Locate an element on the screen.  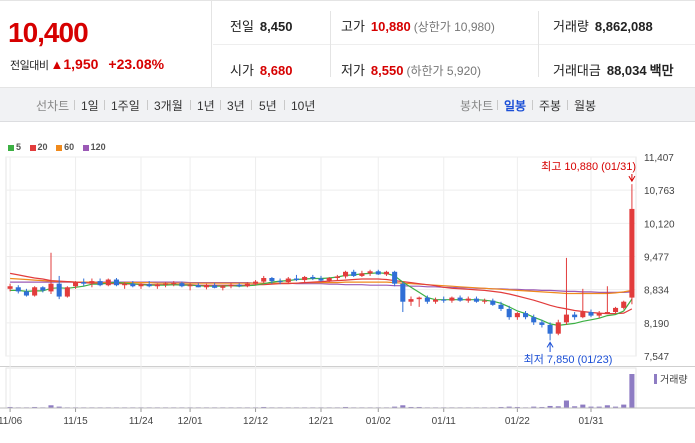
x-tick-label: 12/21 is located at coordinates (320, 421).